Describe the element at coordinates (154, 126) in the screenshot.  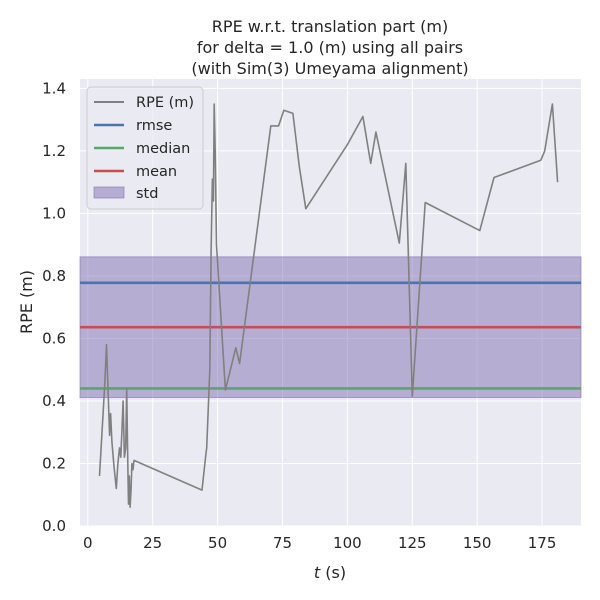
I see `legend-label-rmse: rmse` at that location.